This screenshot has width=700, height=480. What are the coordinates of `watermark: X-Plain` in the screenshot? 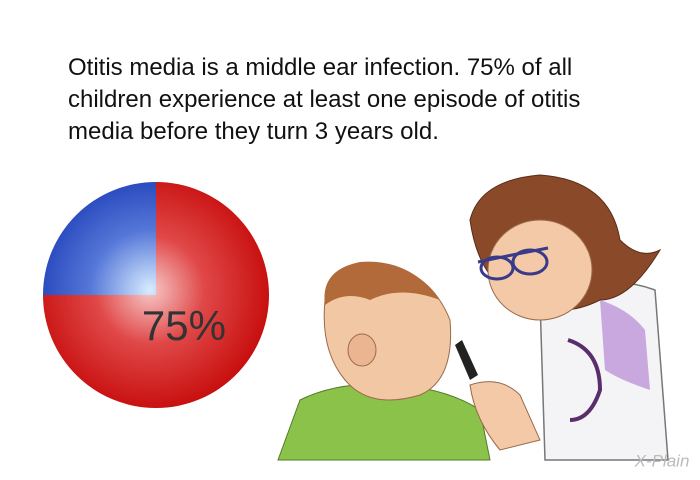 It's located at (662, 460).